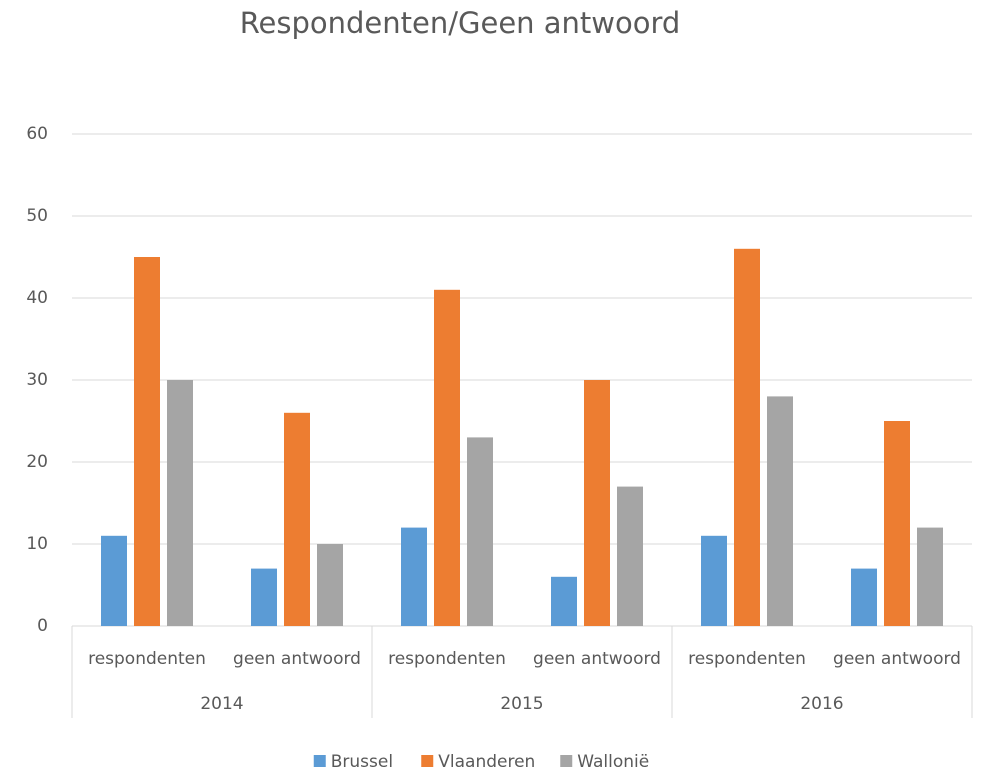 The image size is (992, 778). What do you see at coordinates (37, 462) in the screenshot?
I see `y-tick-label: 20` at bounding box center [37, 462].